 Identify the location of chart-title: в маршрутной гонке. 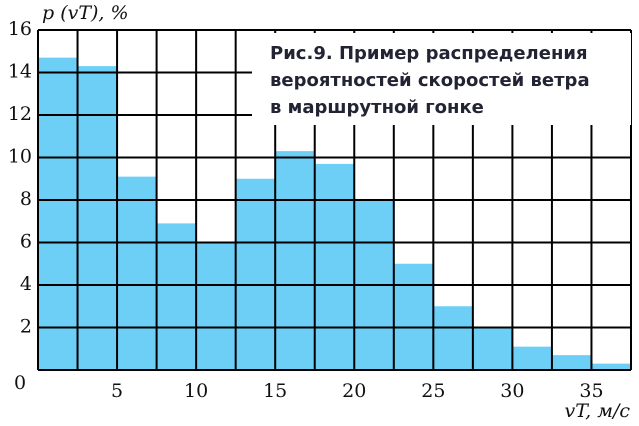
(377, 107).